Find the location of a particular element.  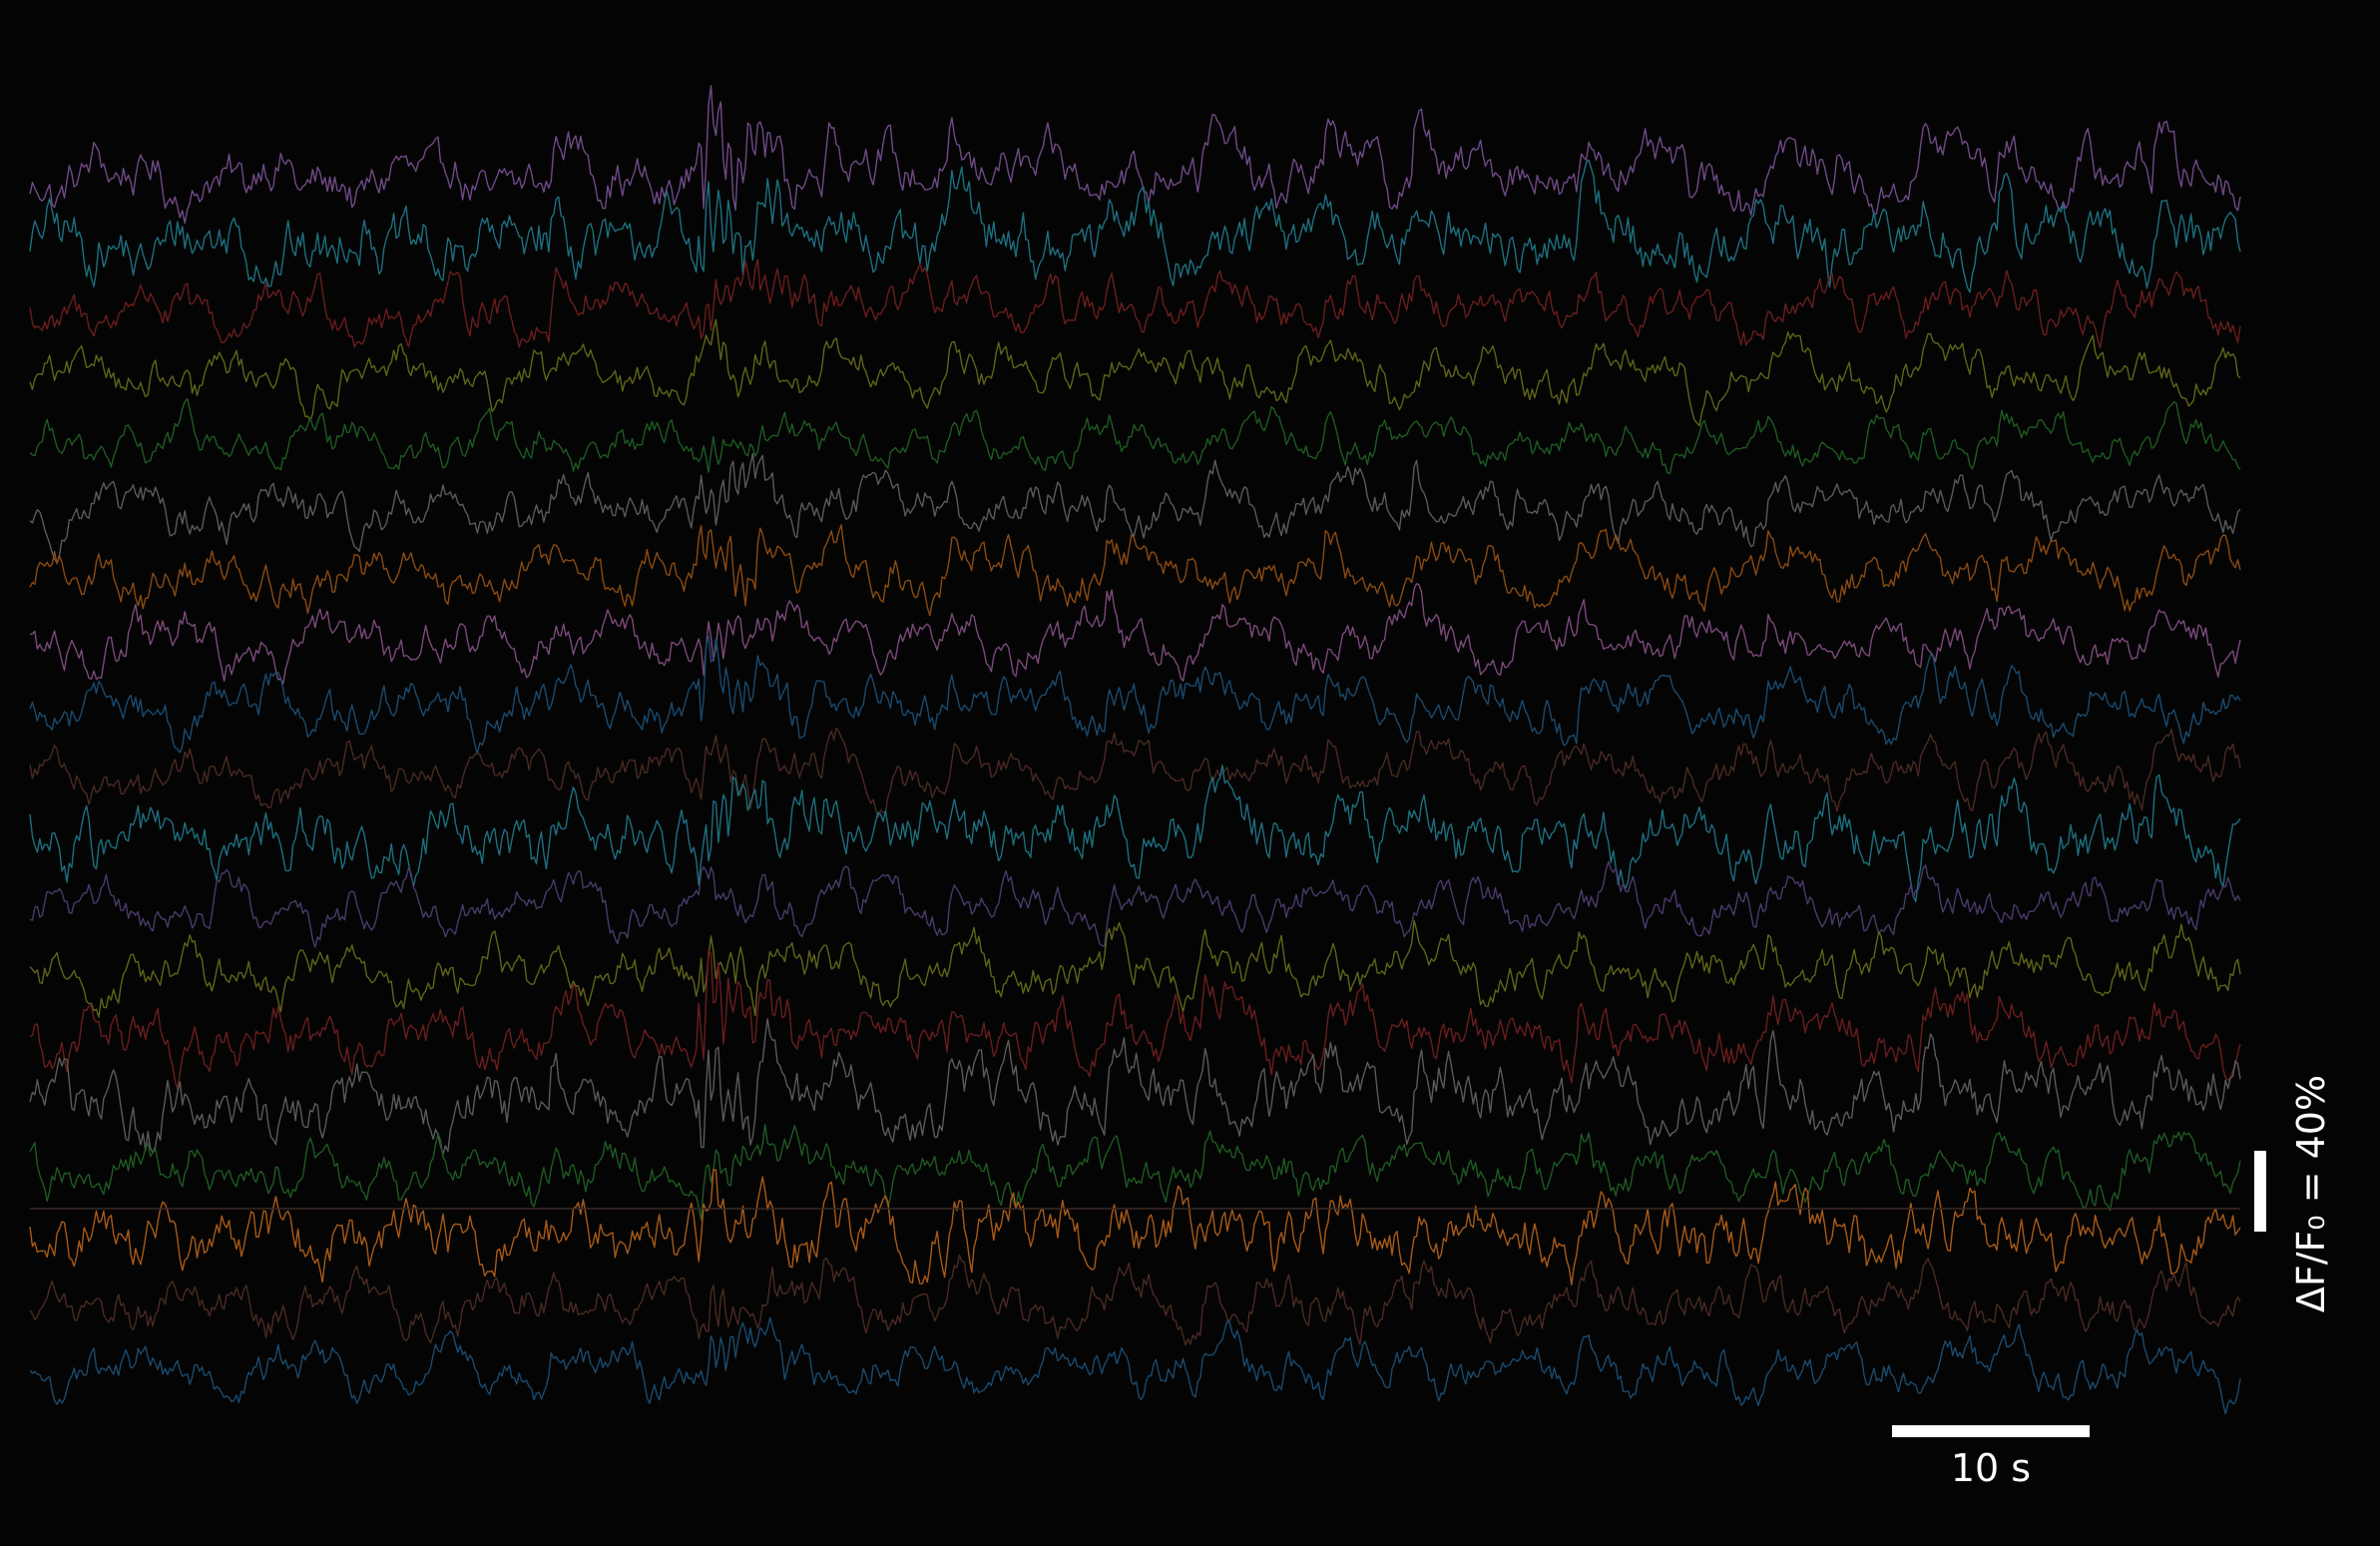

time-scalebar-label: 10 s is located at coordinates (1991, 1468).